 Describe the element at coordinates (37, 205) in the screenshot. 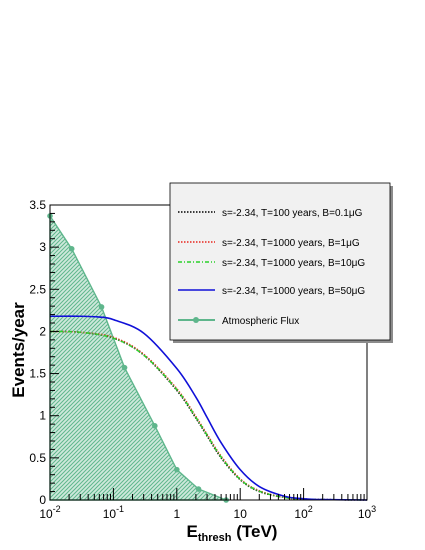

I see `y-tick-label: 3.5` at that location.